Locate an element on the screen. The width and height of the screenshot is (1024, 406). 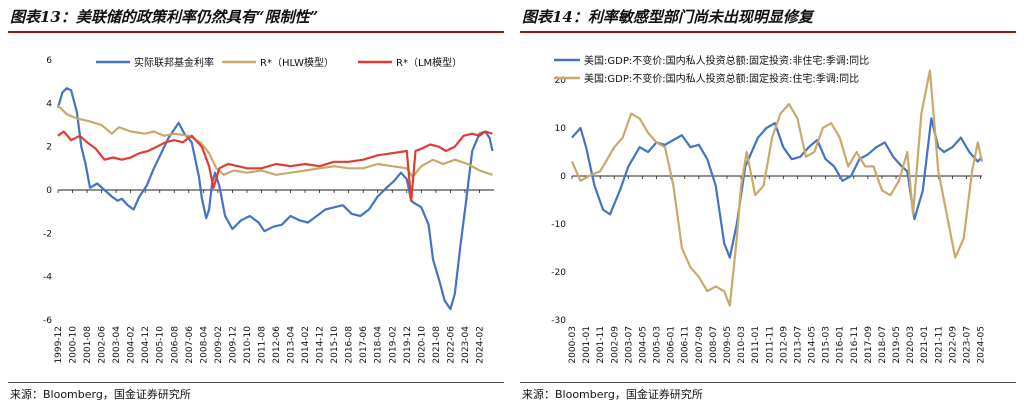
y-tick-label: 20 is located at coordinates (561, 81).